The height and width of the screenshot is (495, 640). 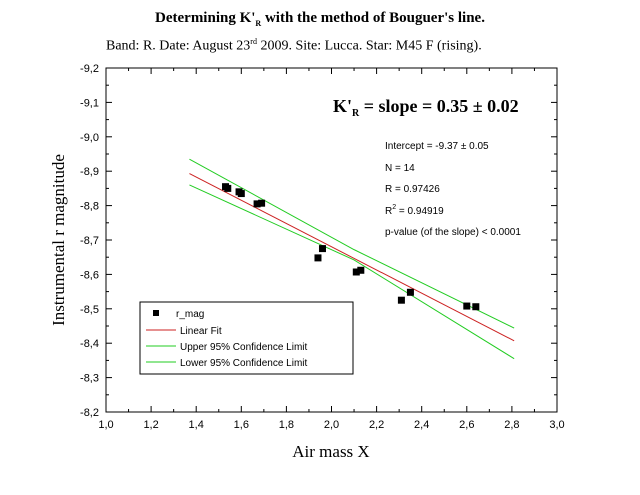 What do you see at coordinates (89, 103) in the screenshot?
I see `y-tick-label: -9,1` at bounding box center [89, 103].